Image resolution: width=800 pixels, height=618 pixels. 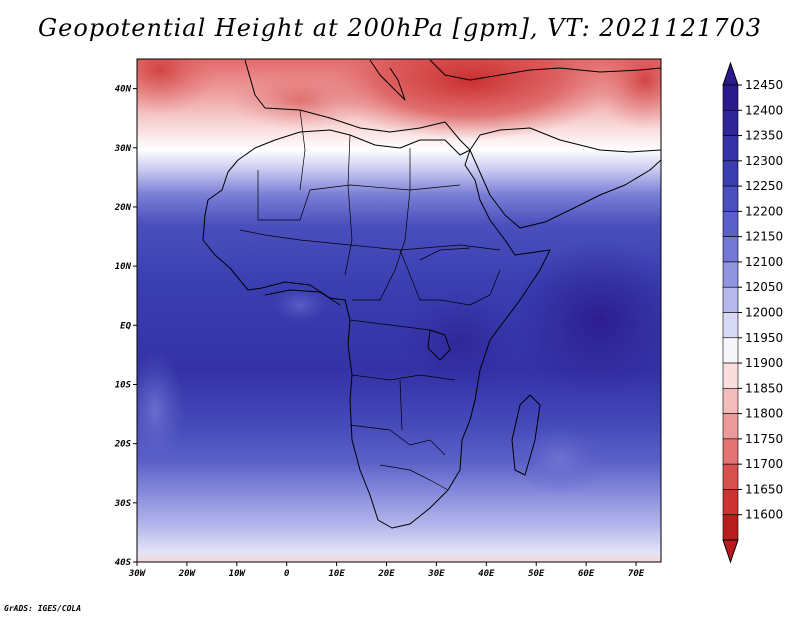 I want to click on y-tick-label: 40S, so click(x=123, y=563).